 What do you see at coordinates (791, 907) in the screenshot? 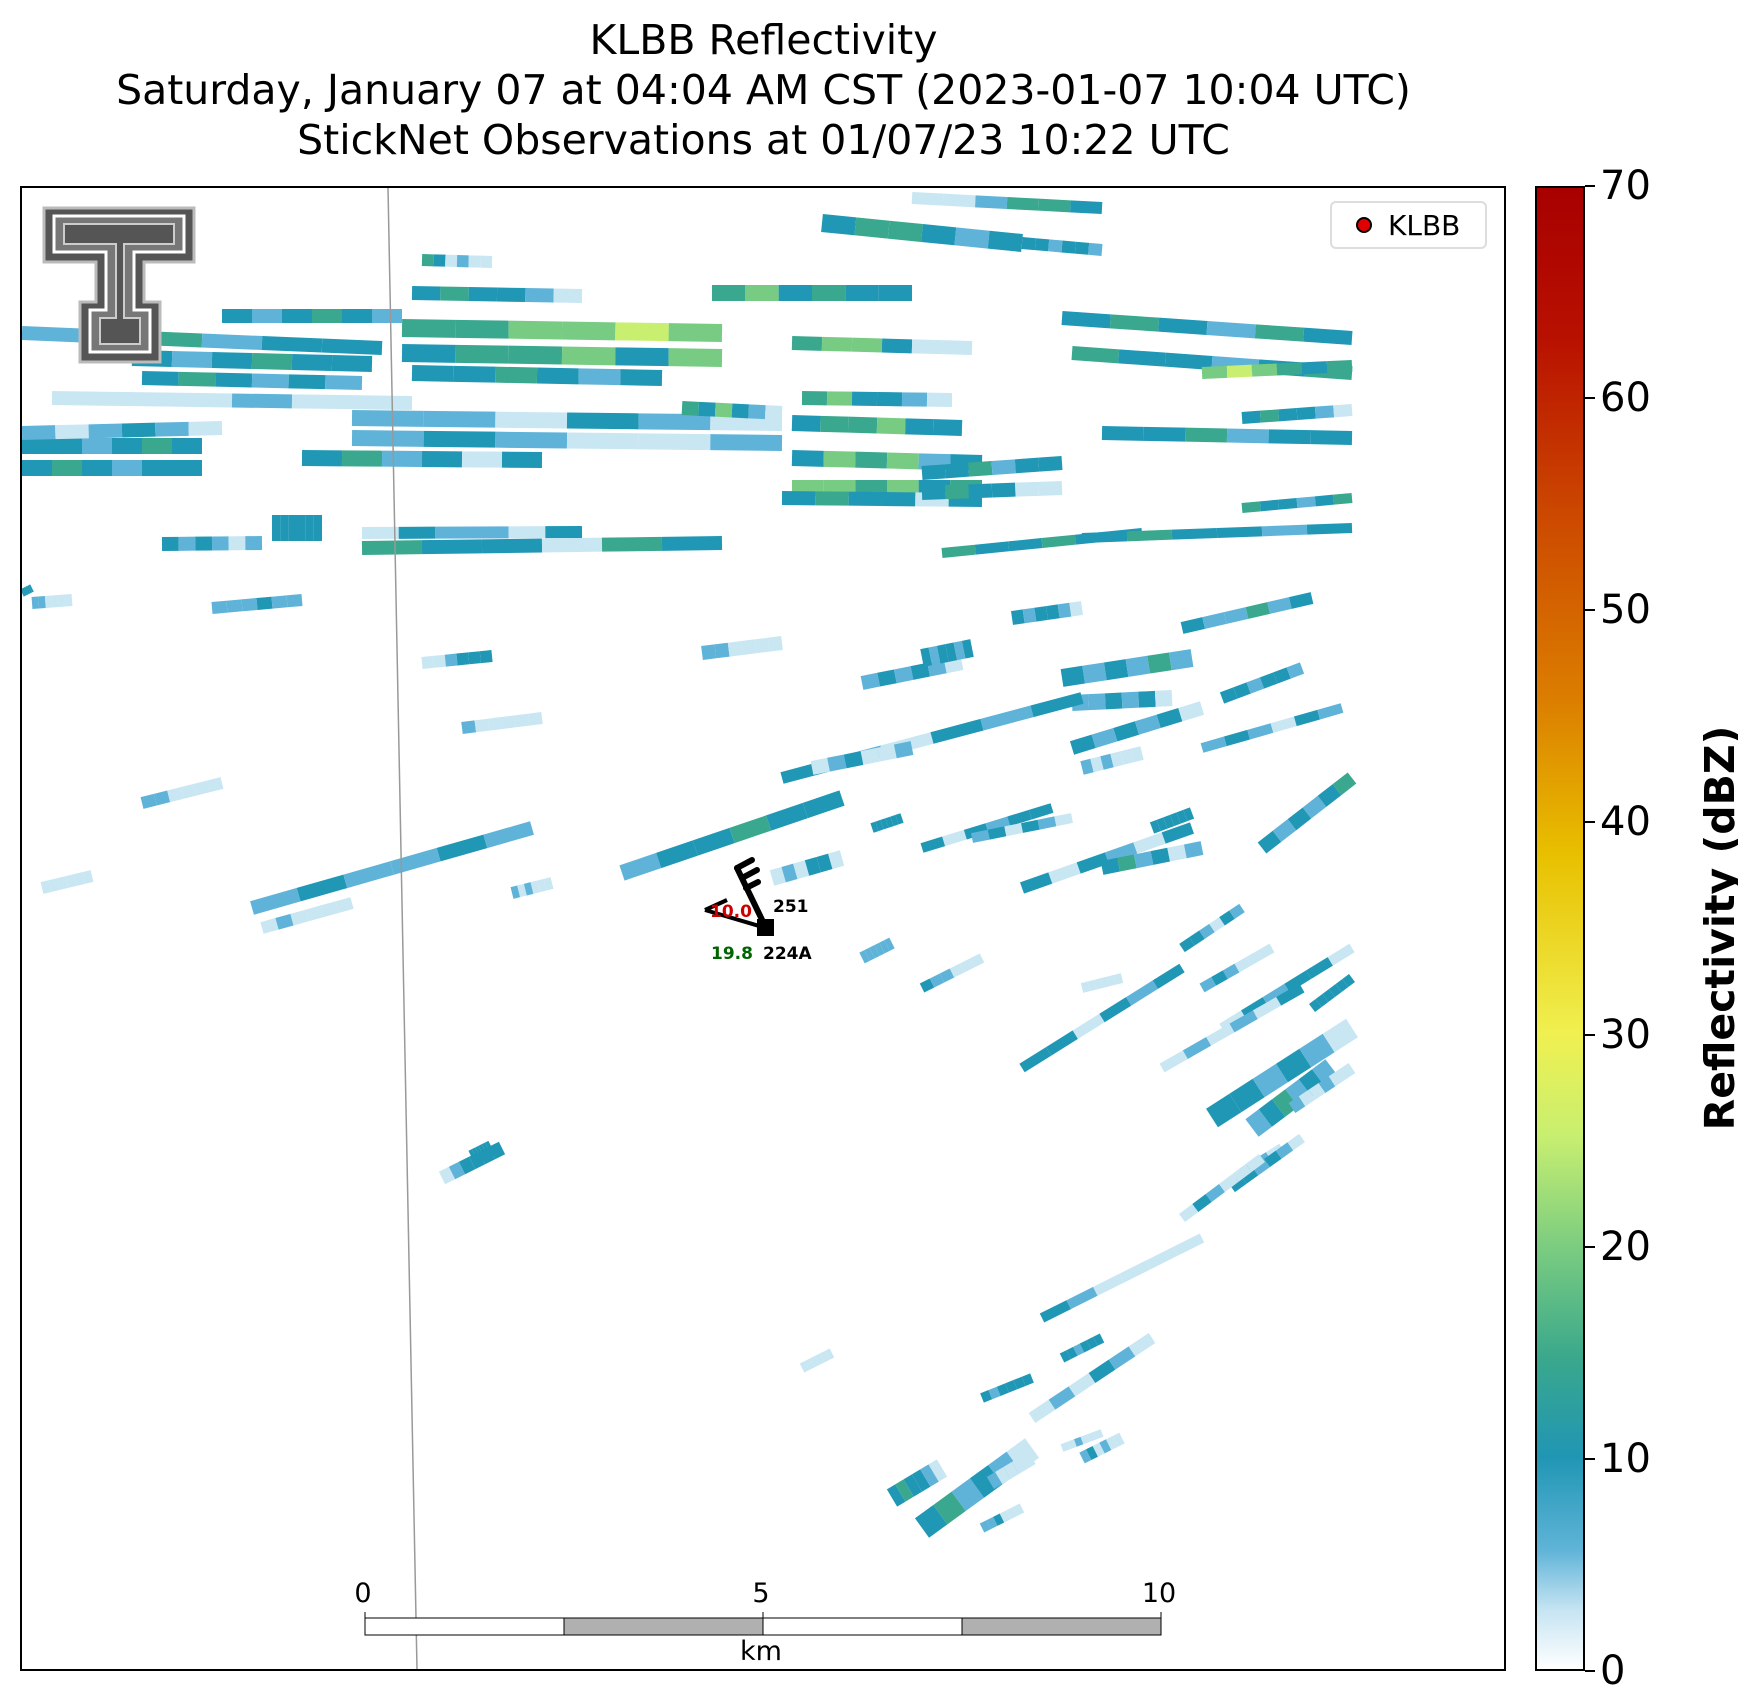
I see `station-pressure: 251` at bounding box center [791, 907].